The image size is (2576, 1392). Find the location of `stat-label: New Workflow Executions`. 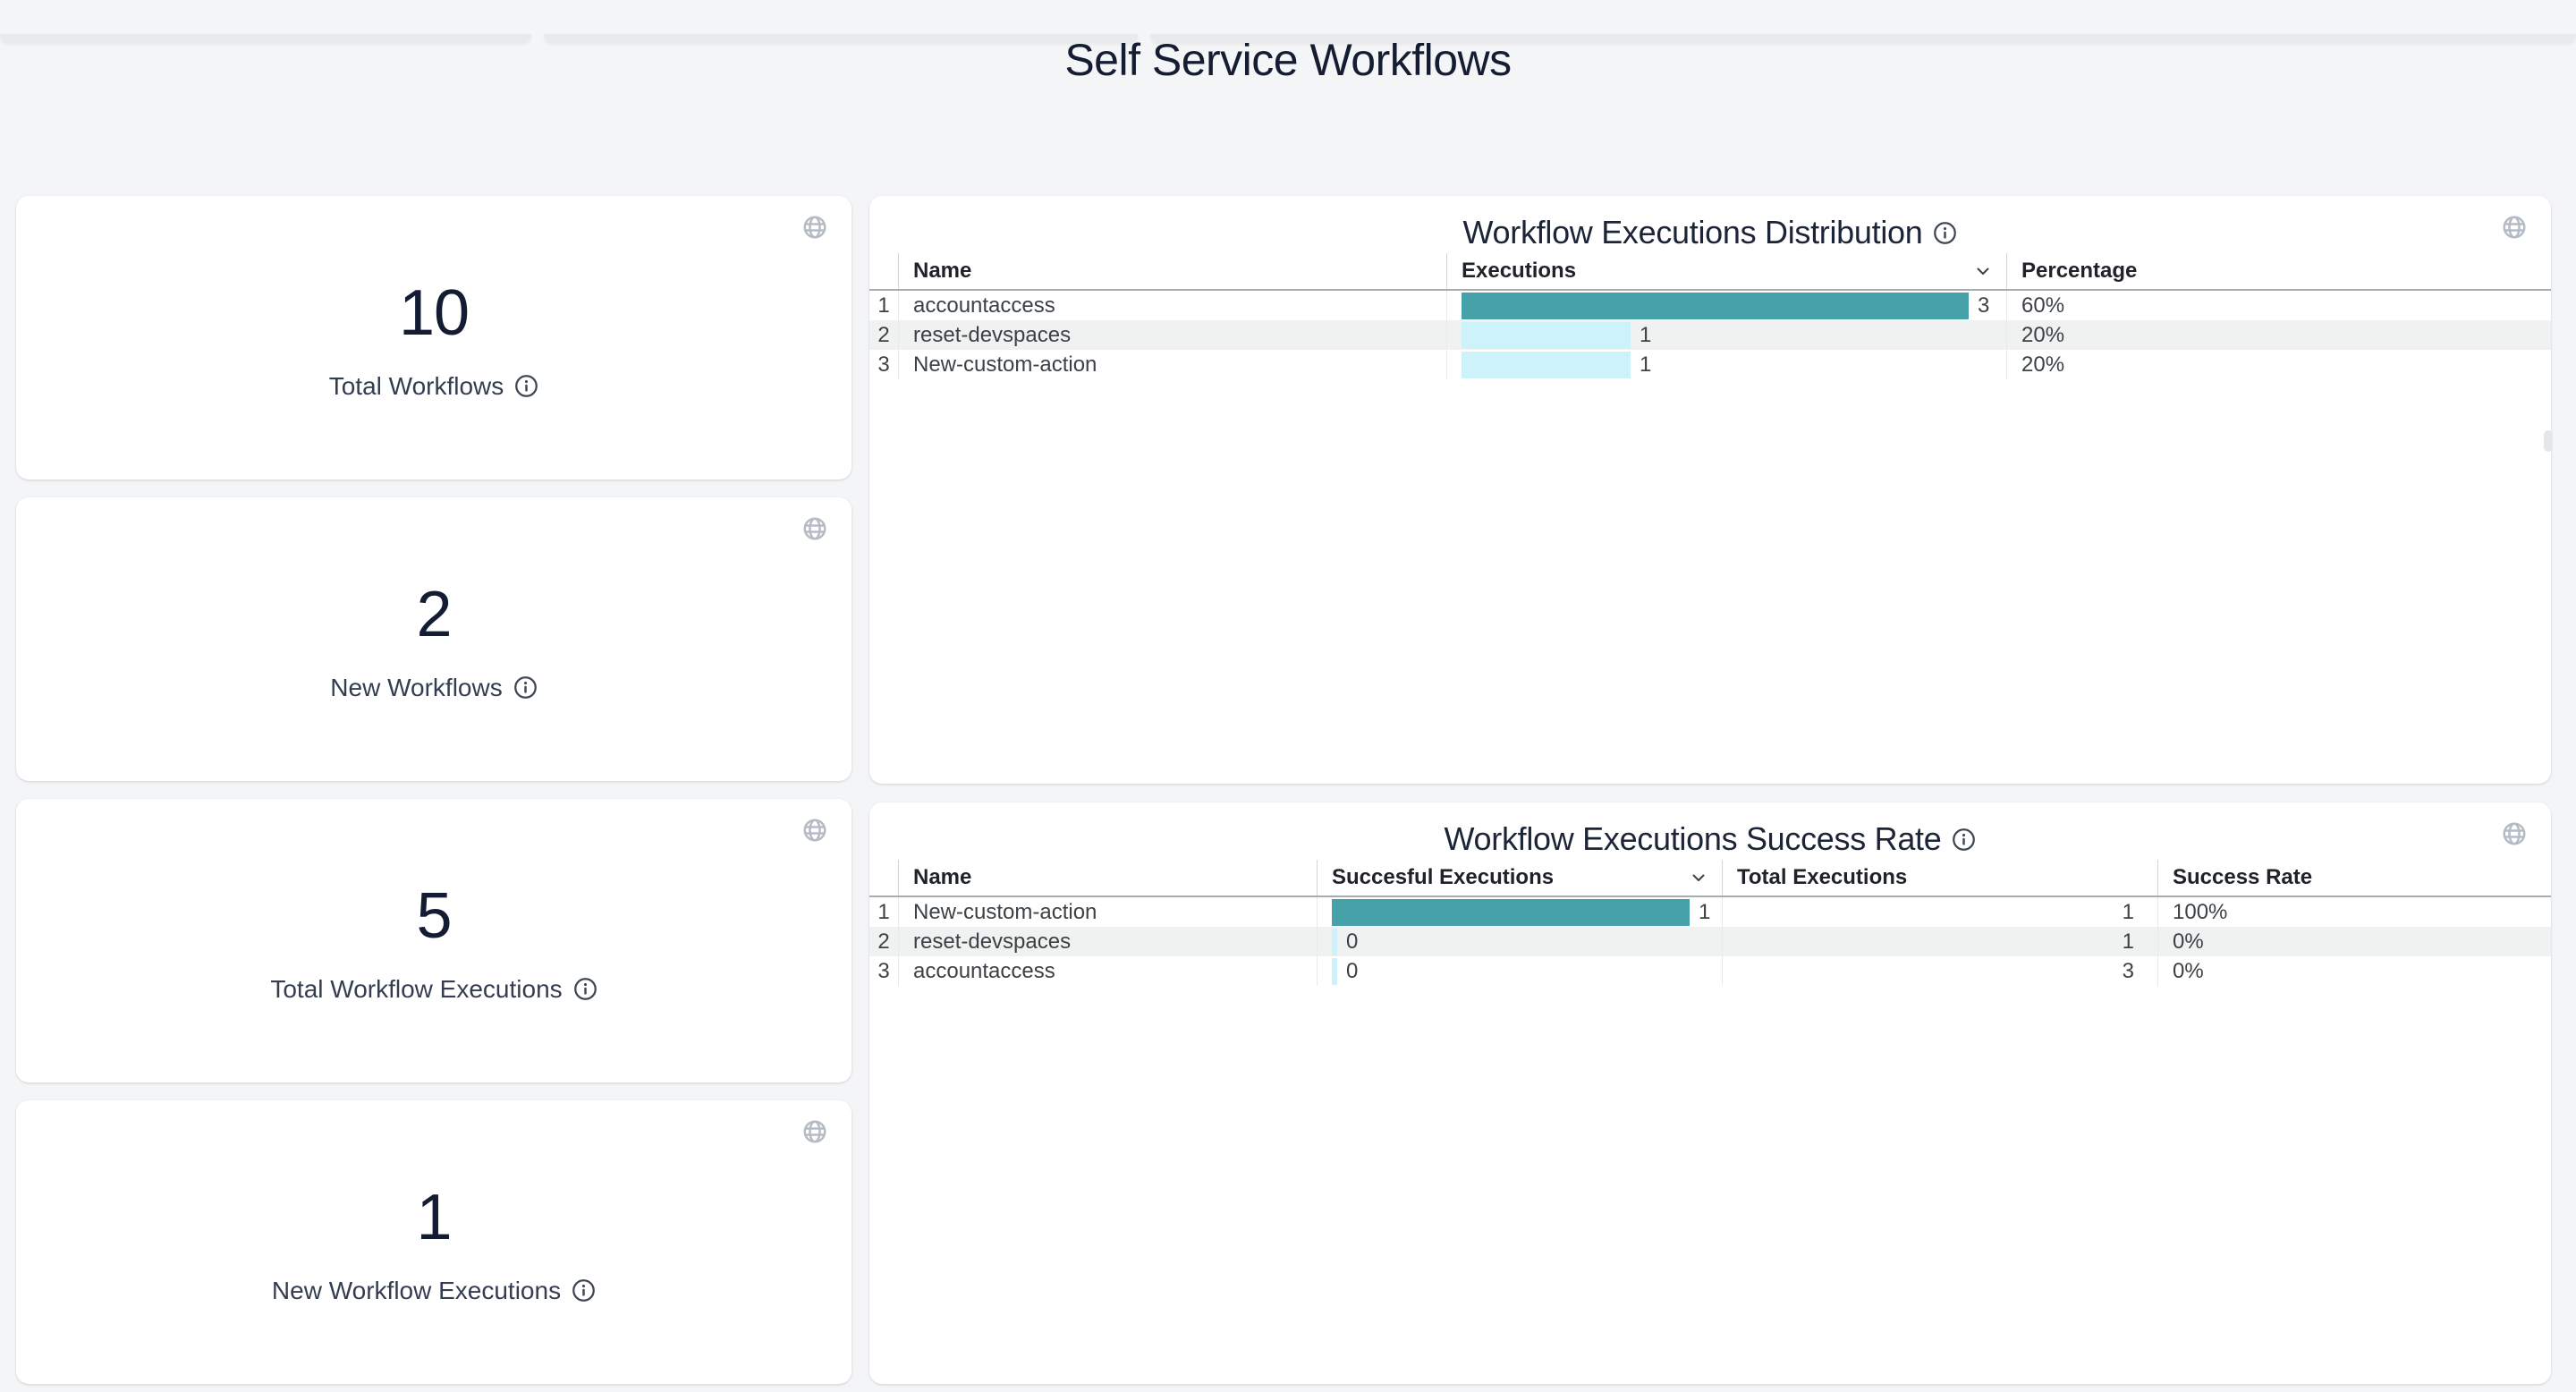

stat-label: New Workflow Executions is located at coordinates (416, 1290).